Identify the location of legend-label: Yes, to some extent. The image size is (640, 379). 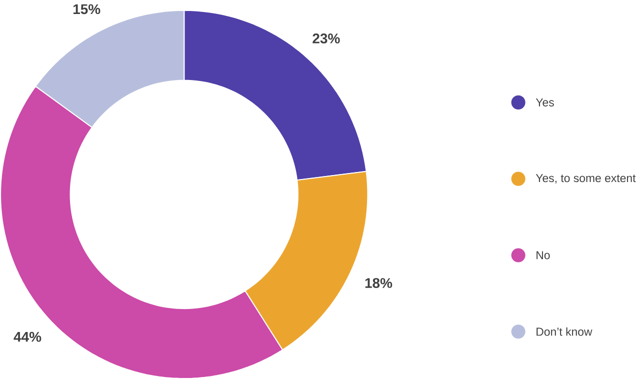
(586, 179).